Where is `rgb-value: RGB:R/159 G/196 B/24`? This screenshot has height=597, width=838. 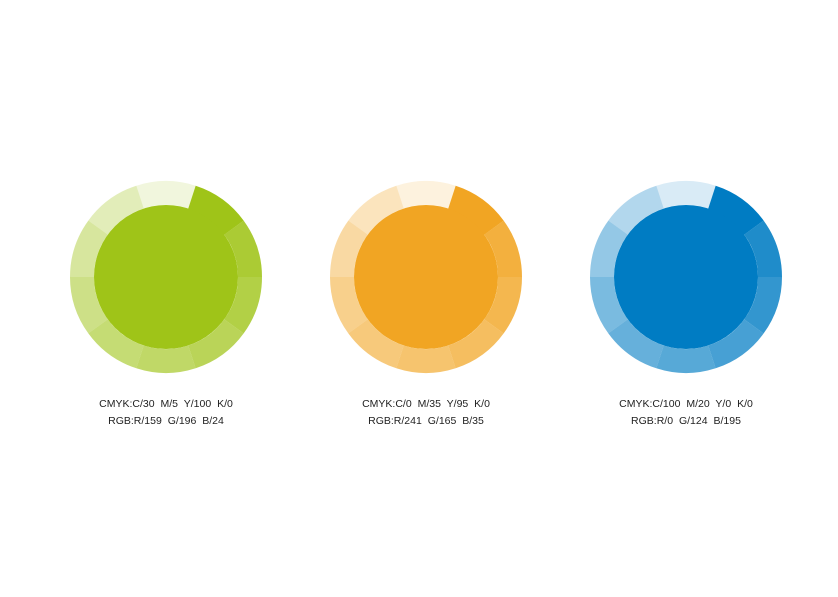 rgb-value: RGB:R/159 G/196 B/24 is located at coordinates (166, 421).